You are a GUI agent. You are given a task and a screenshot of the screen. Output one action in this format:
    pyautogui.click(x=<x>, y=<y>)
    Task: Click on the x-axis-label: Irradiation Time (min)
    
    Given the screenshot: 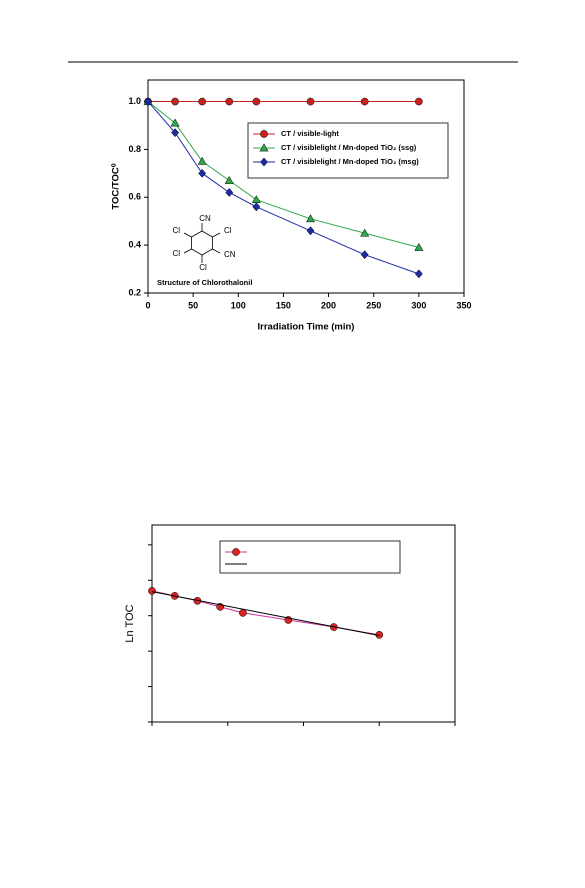 What is the action you would take?
    pyautogui.click(x=306, y=327)
    